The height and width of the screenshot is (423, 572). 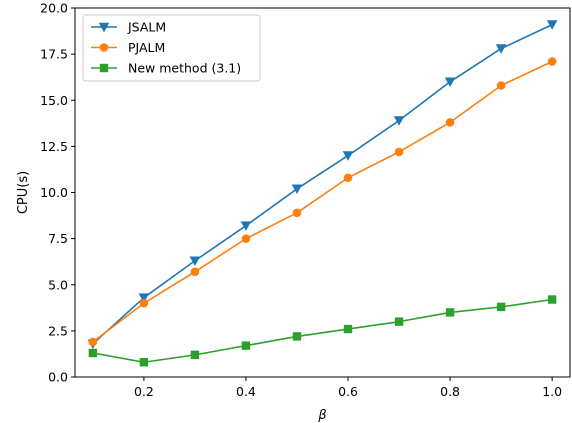 What do you see at coordinates (54, 54) in the screenshot?
I see `y-tick-label: 17.5` at bounding box center [54, 54].